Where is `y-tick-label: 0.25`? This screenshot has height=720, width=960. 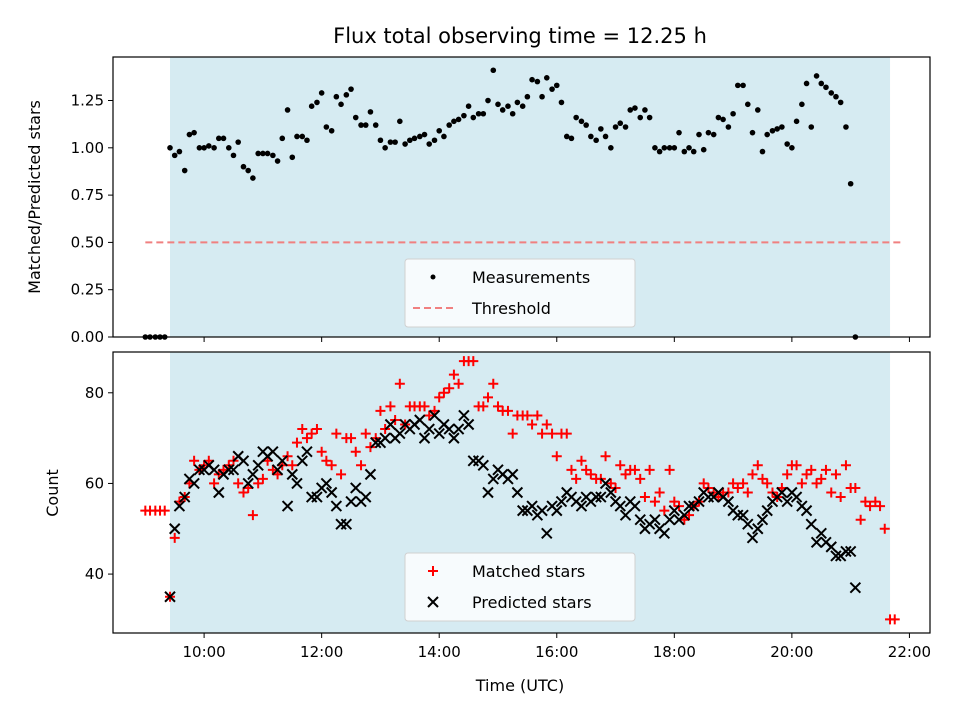 y-tick-label: 0.25 is located at coordinates (87, 290).